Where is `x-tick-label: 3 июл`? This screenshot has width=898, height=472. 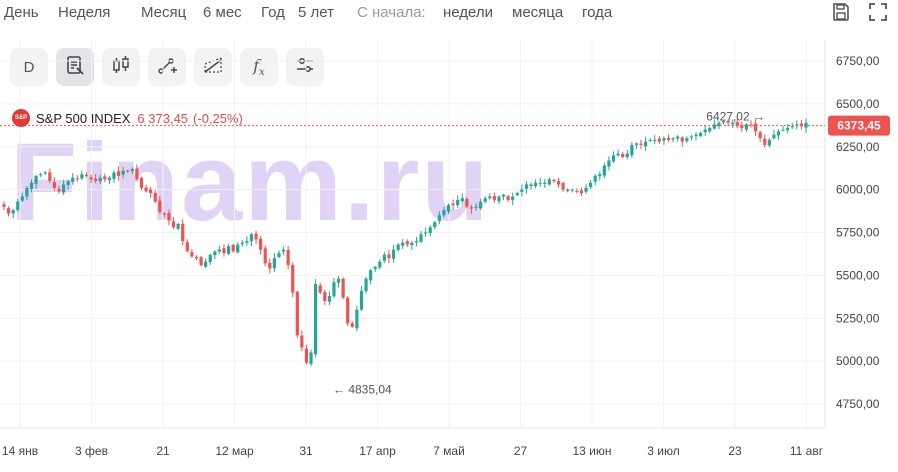
x-tick-label: 3 июл is located at coordinates (663, 451).